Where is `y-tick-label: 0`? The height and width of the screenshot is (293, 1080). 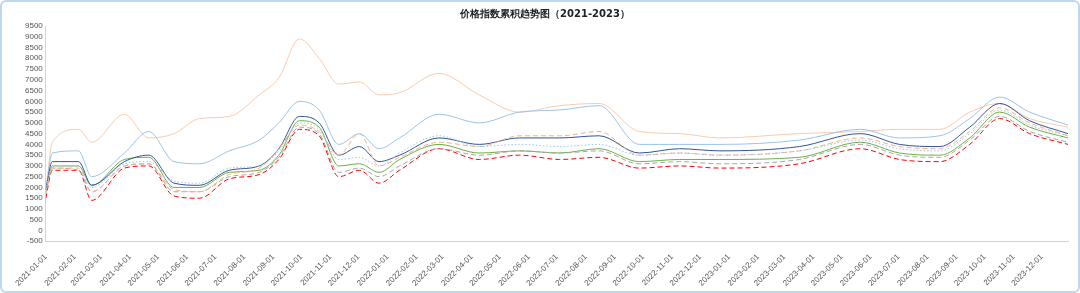 y-tick-label: 0 is located at coordinates (41, 230).